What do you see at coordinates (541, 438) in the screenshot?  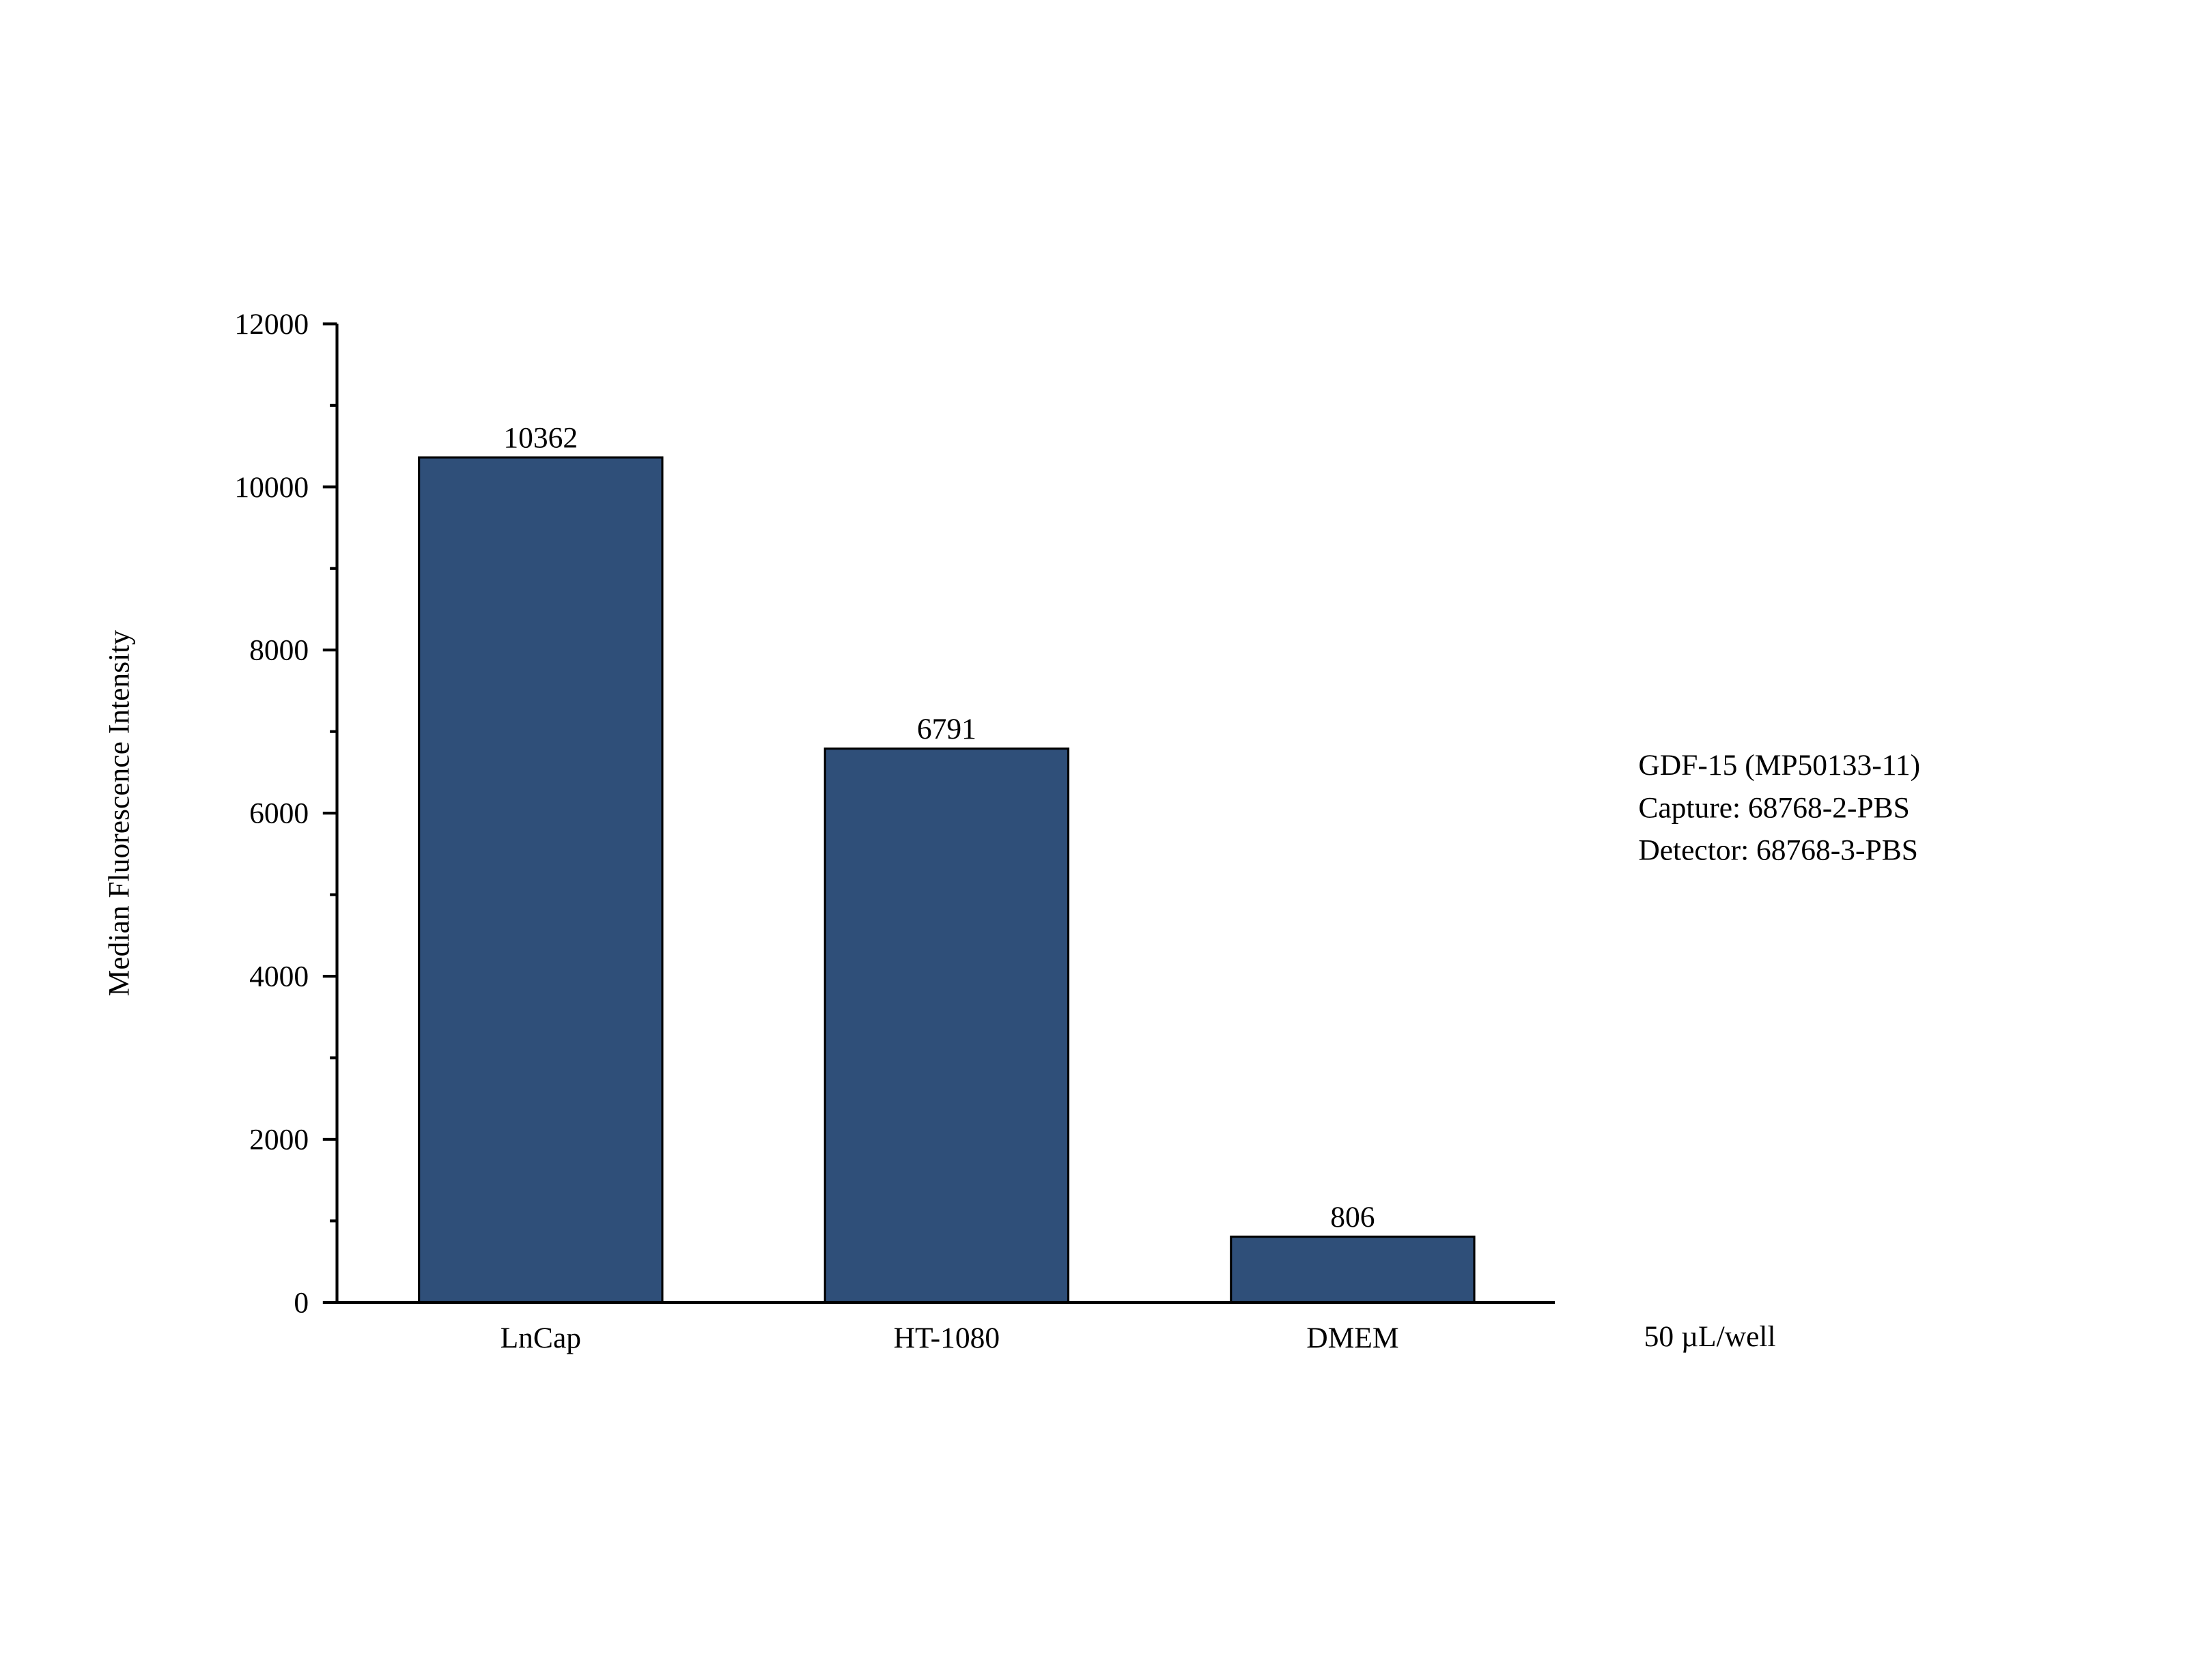 I see `data-label: 10362` at bounding box center [541, 438].